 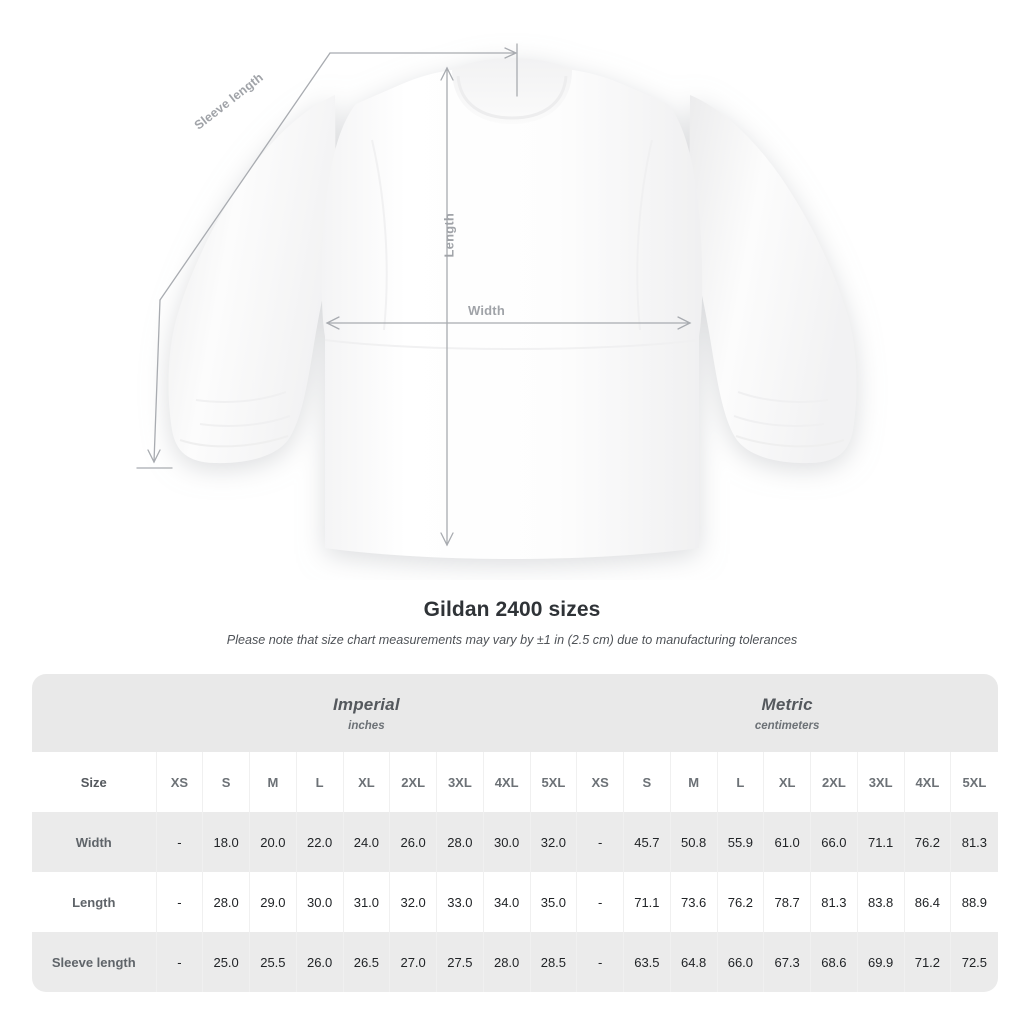 What do you see at coordinates (787, 842) in the screenshot?
I see `cell-width-metric-xl: 61.0` at bounding box center [787, 842].